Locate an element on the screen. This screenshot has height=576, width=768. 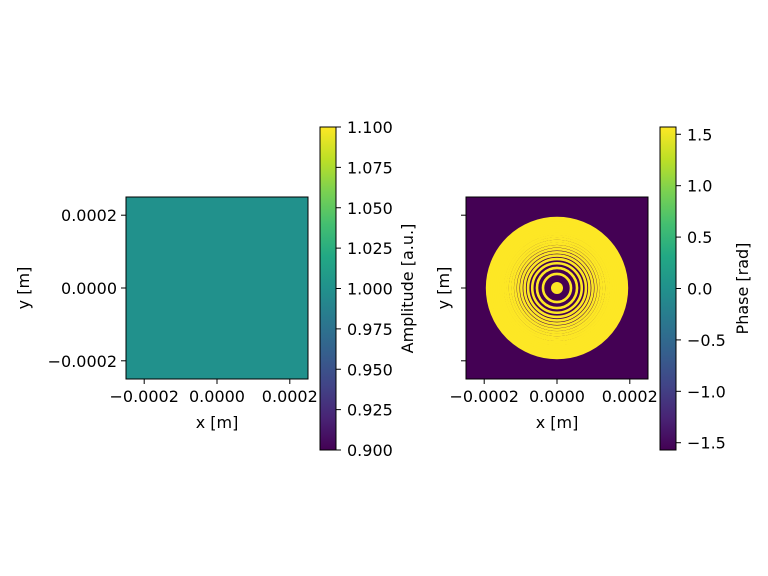
colorbar-tick-label: 1.0 is located at coordinates (699, 186).